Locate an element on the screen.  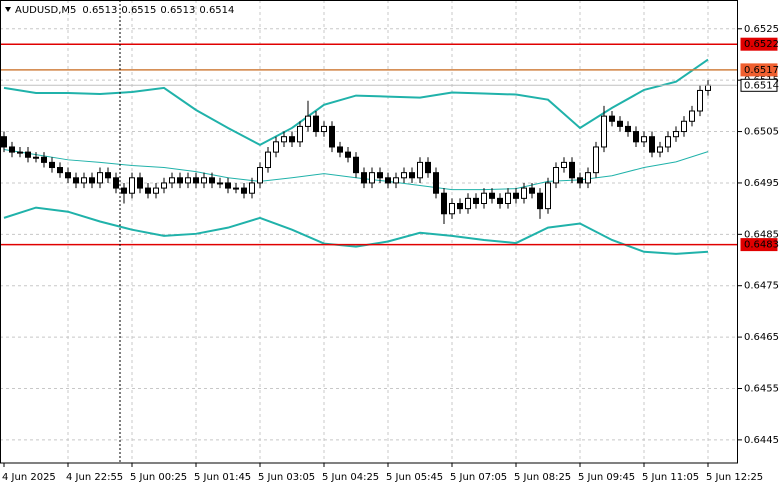
header: AUDUSD,M5 0.6513 0.6515 0.6513 0.6514 is located at coordinates (124, 10).